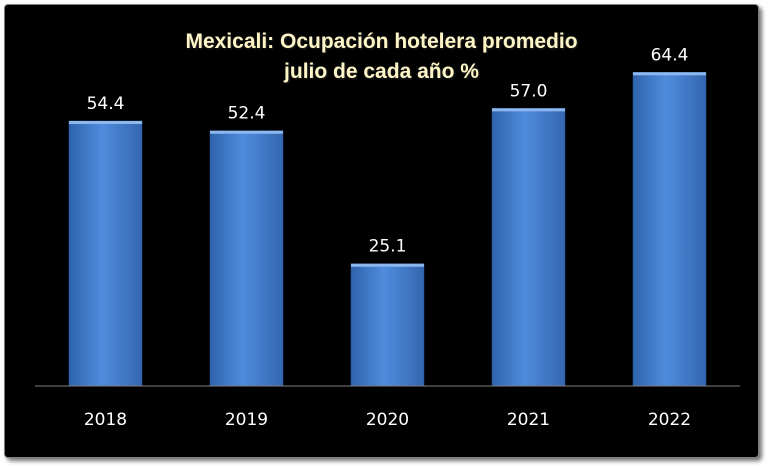 The width and height of the screenshot is (769, 468). Describe the element at coordinates (669, 229) in the screenshot. I see `bar-2022` at that location.